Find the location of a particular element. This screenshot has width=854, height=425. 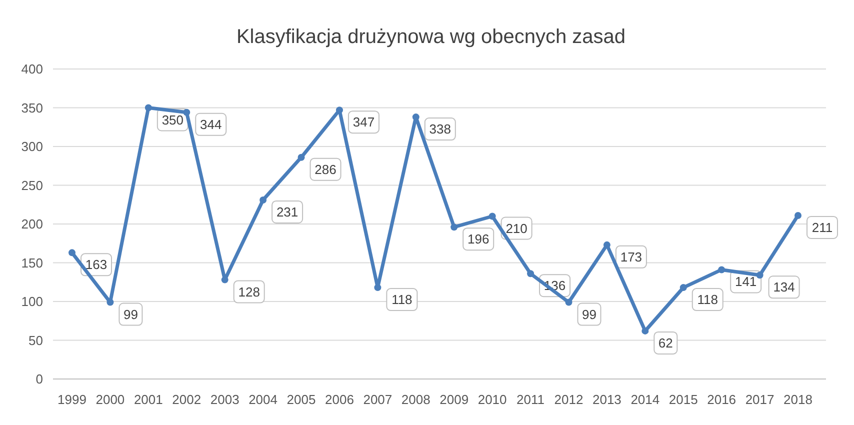

data-label: 231 is located at coordinates (287, 212).